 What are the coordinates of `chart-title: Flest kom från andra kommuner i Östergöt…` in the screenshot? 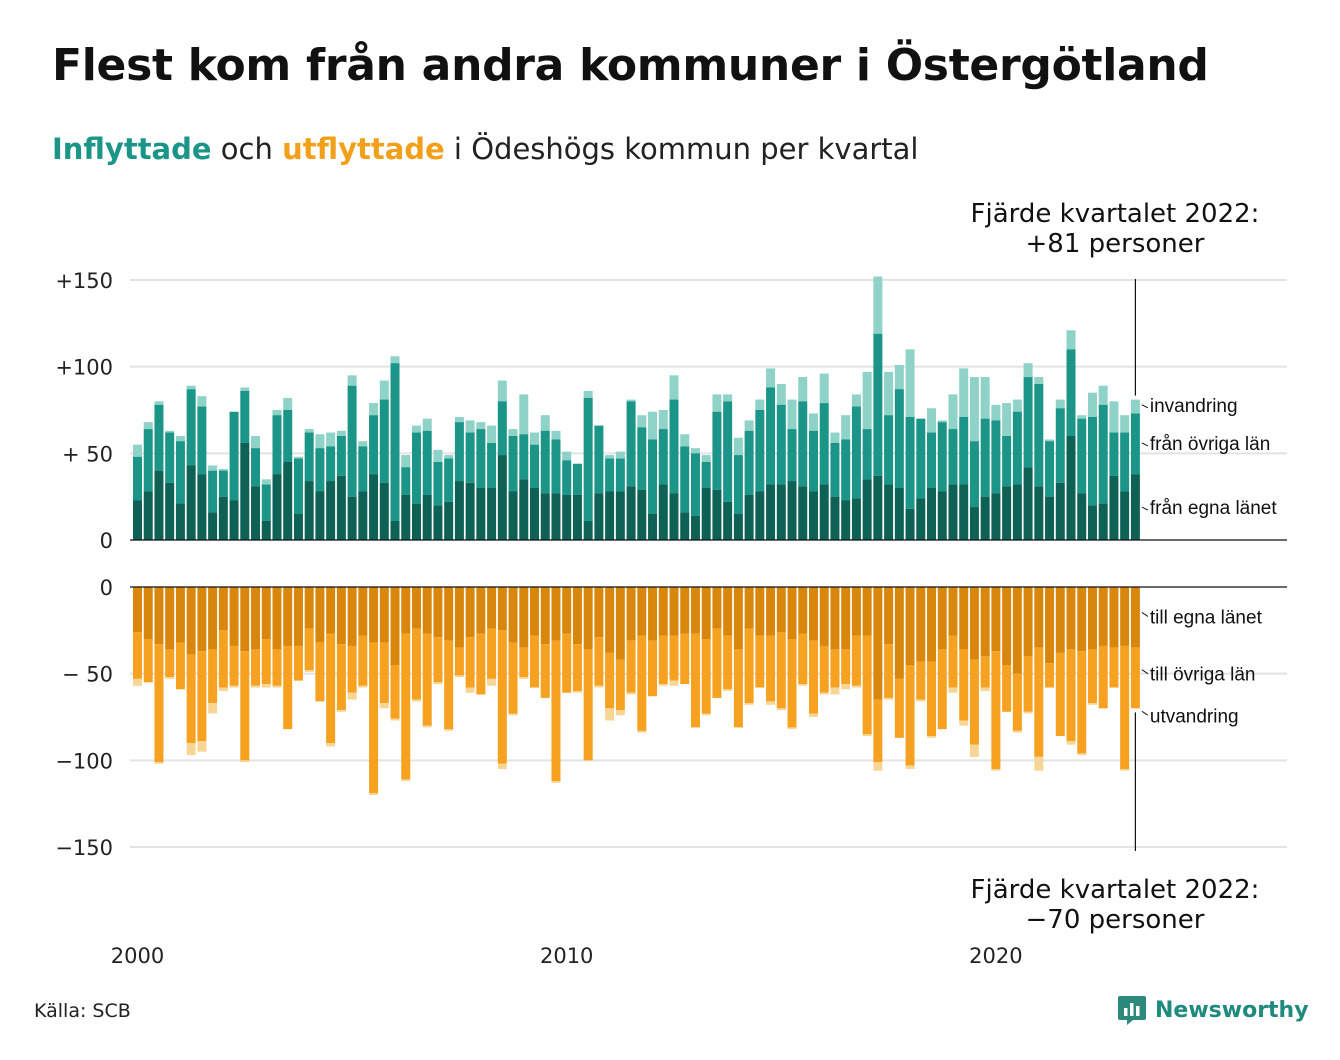 It's located at (630, 65).